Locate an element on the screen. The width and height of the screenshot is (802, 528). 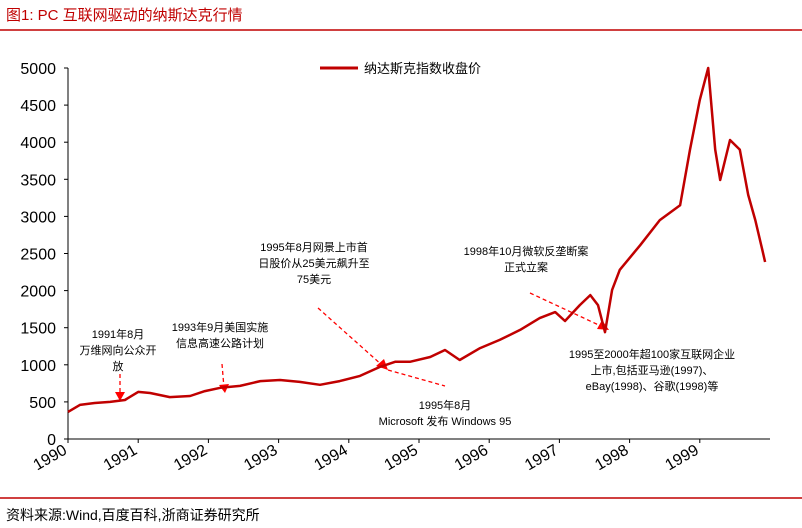
x-tick-label: 1994 is located at coordinates (330, 458).